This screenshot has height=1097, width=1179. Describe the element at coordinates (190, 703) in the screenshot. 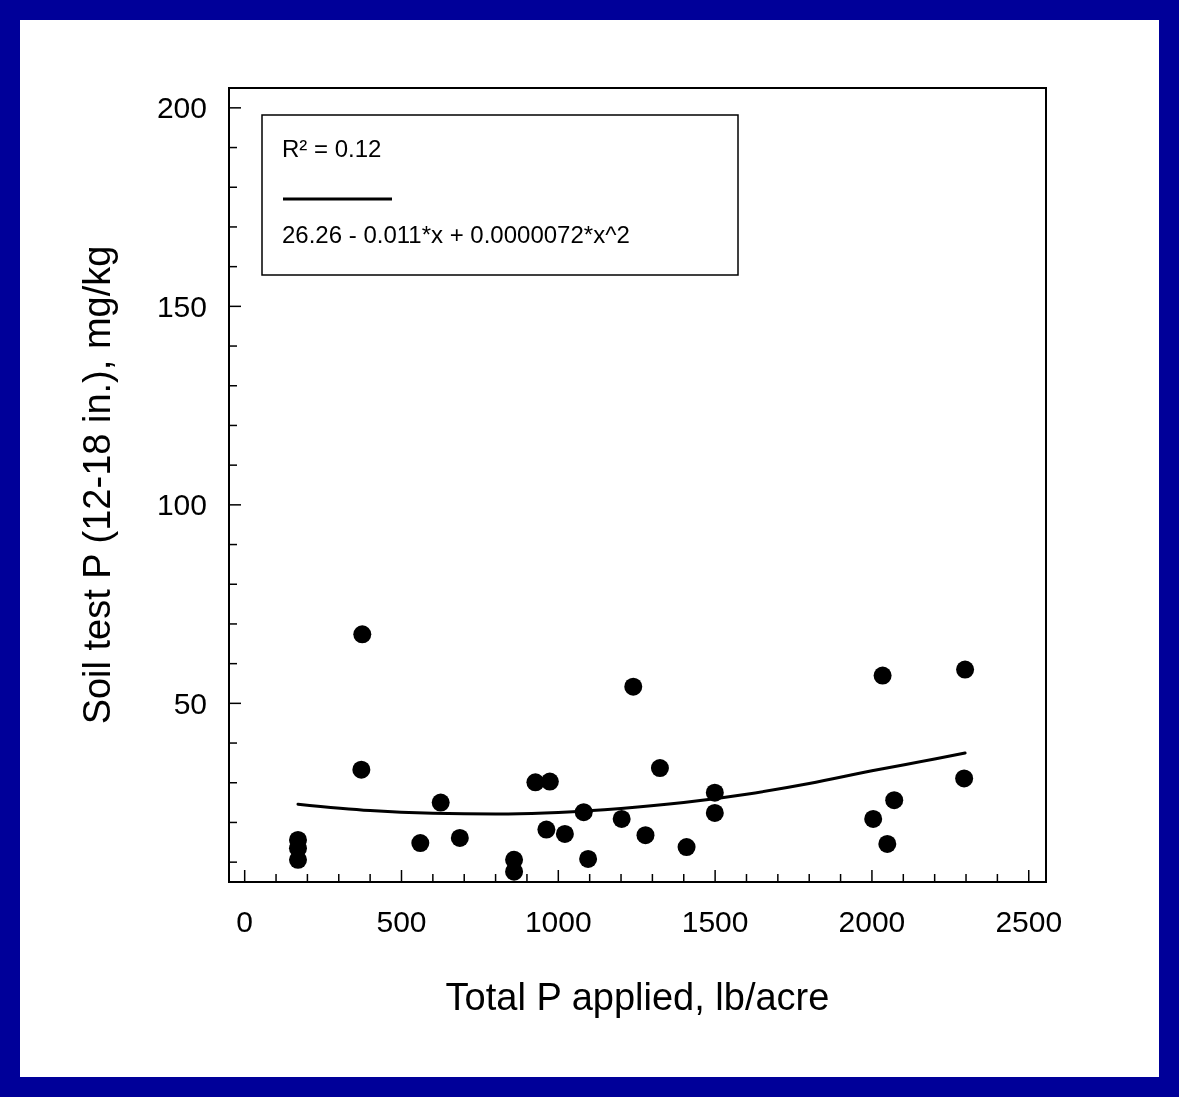

I see `y-tick-label: 50` at that location.